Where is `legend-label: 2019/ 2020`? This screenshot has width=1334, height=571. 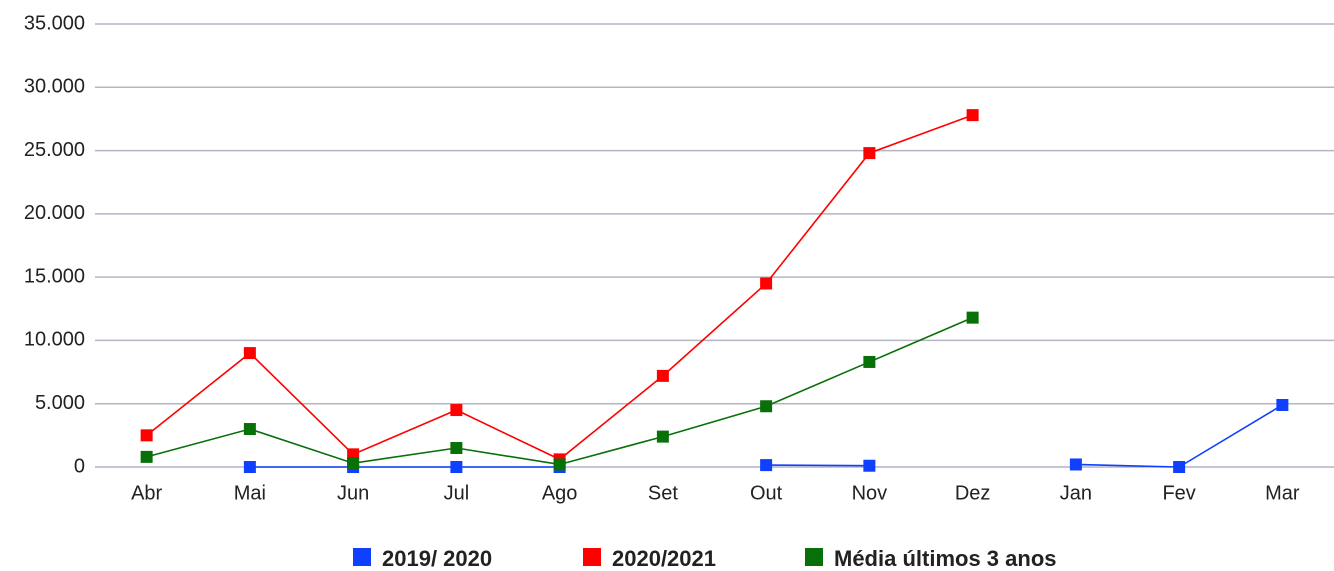 legend-label: 2019/ 2020 is located at coordinates (437, 558).